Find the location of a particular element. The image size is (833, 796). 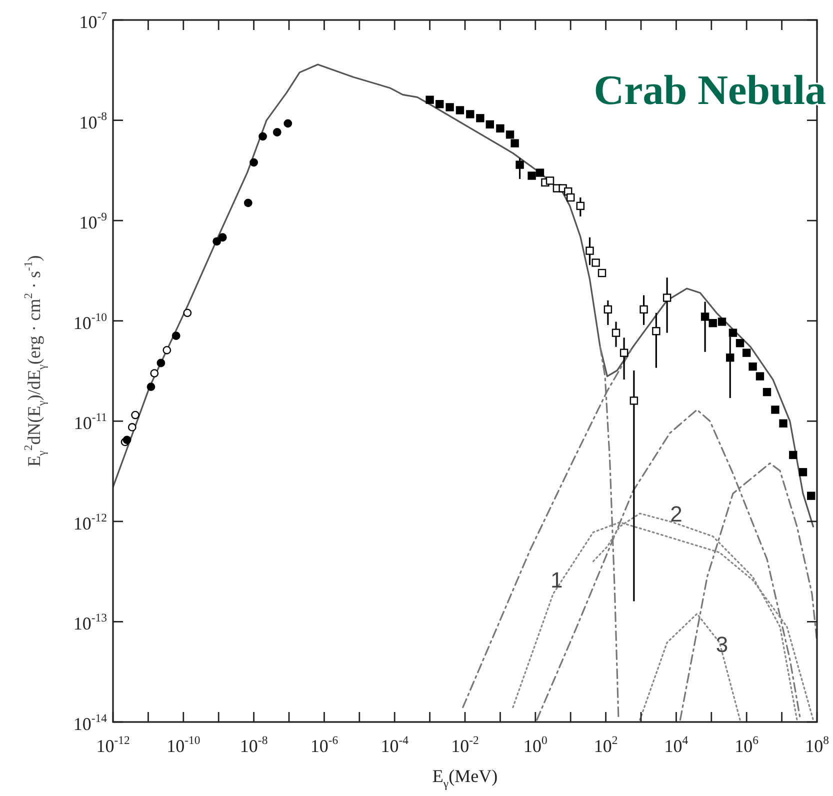

annotation: 1 is located at coordinates (556, 579).